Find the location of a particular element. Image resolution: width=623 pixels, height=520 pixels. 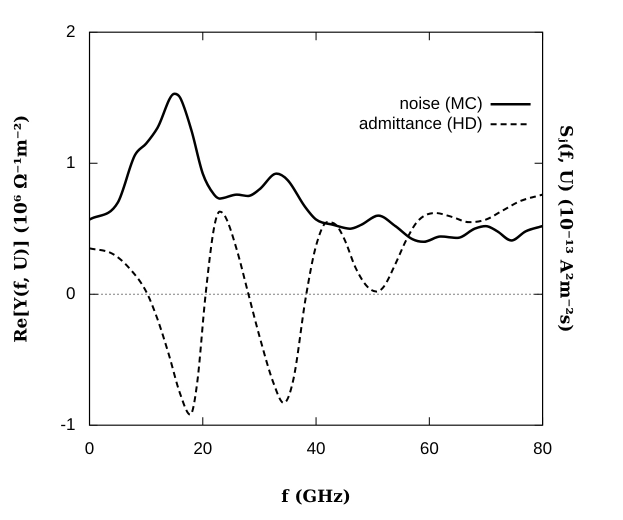

y-tick-label: 0 is located at coordinates (71, 293).